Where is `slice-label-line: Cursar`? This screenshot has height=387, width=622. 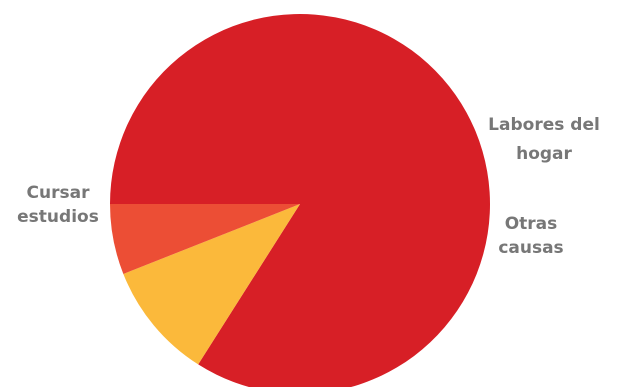
slice-label-line: Cursar is located at coordinates (59, 193).